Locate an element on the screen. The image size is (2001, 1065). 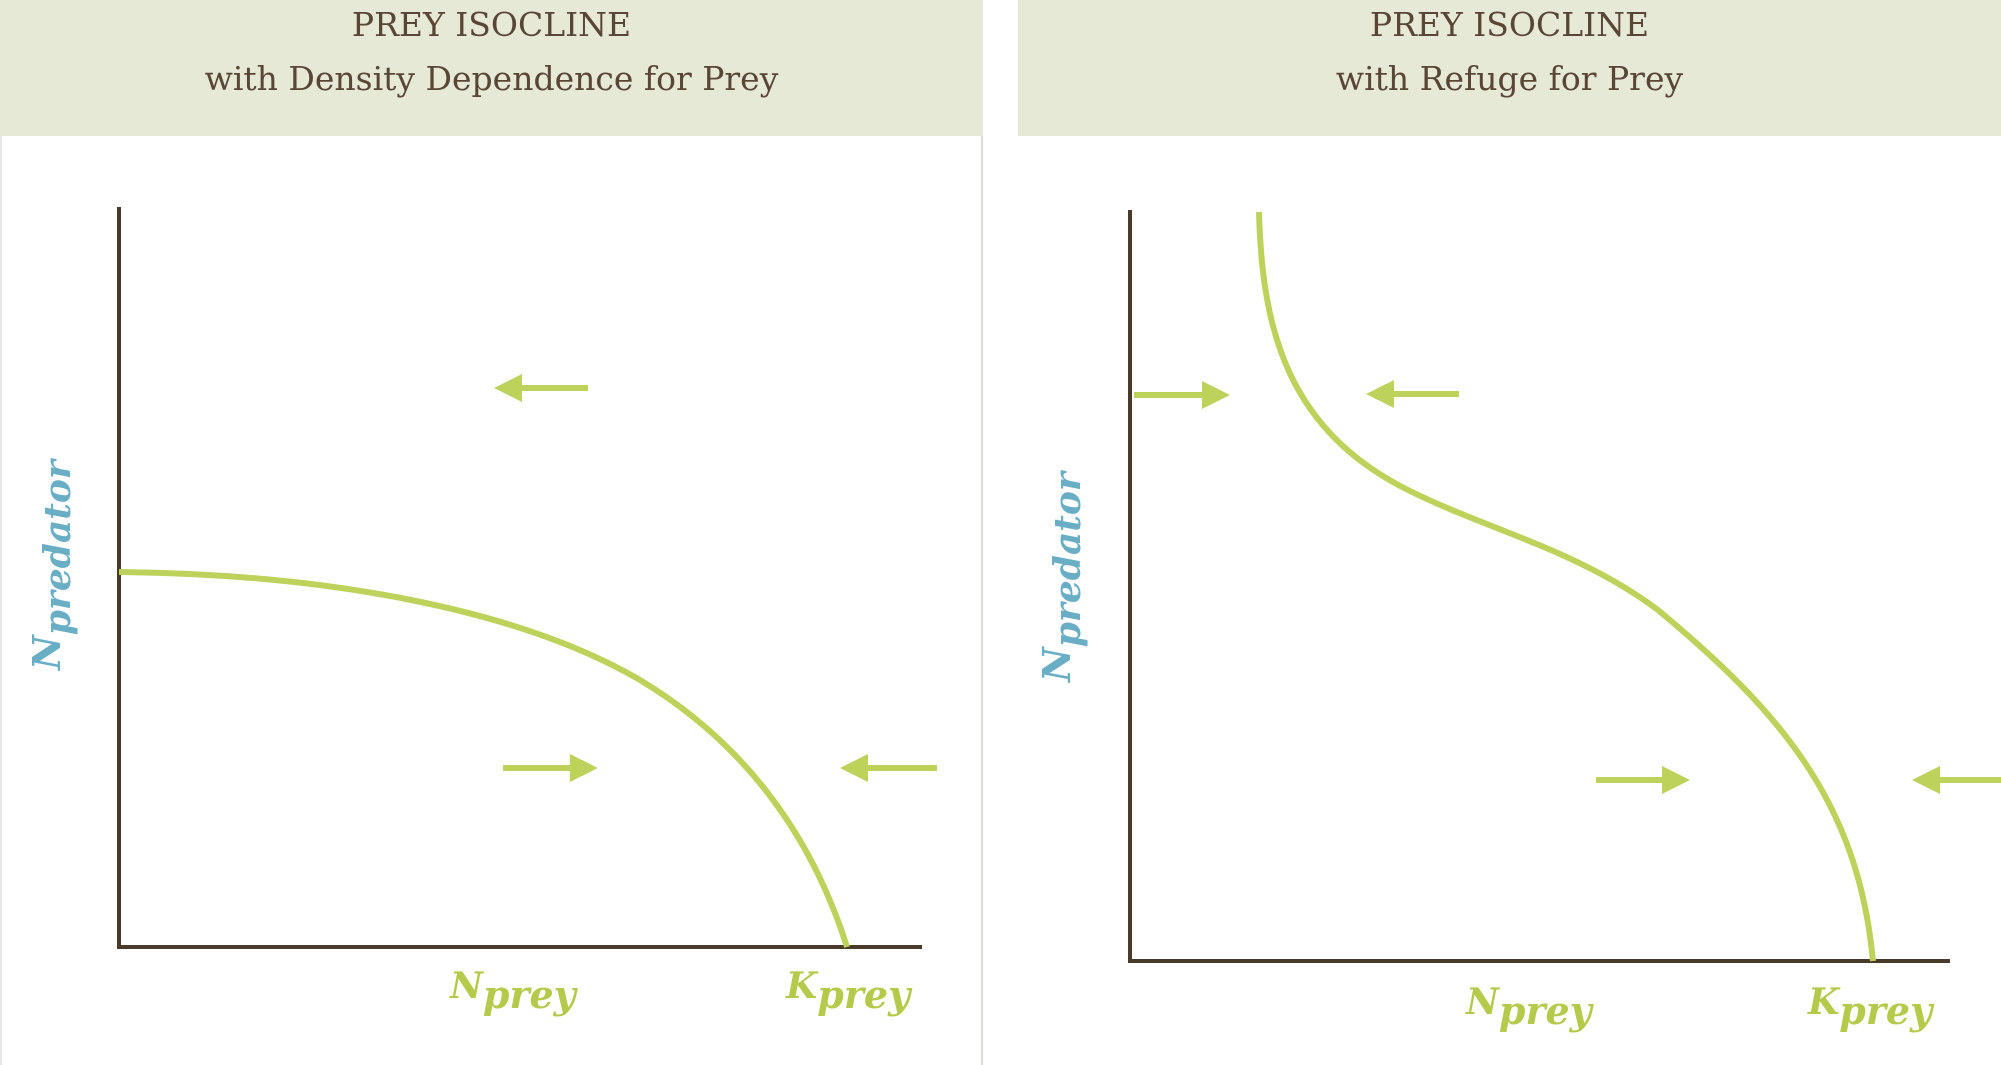
panel-subtitle: with Density Dependence for Prey is located at coordinates (491, 78).